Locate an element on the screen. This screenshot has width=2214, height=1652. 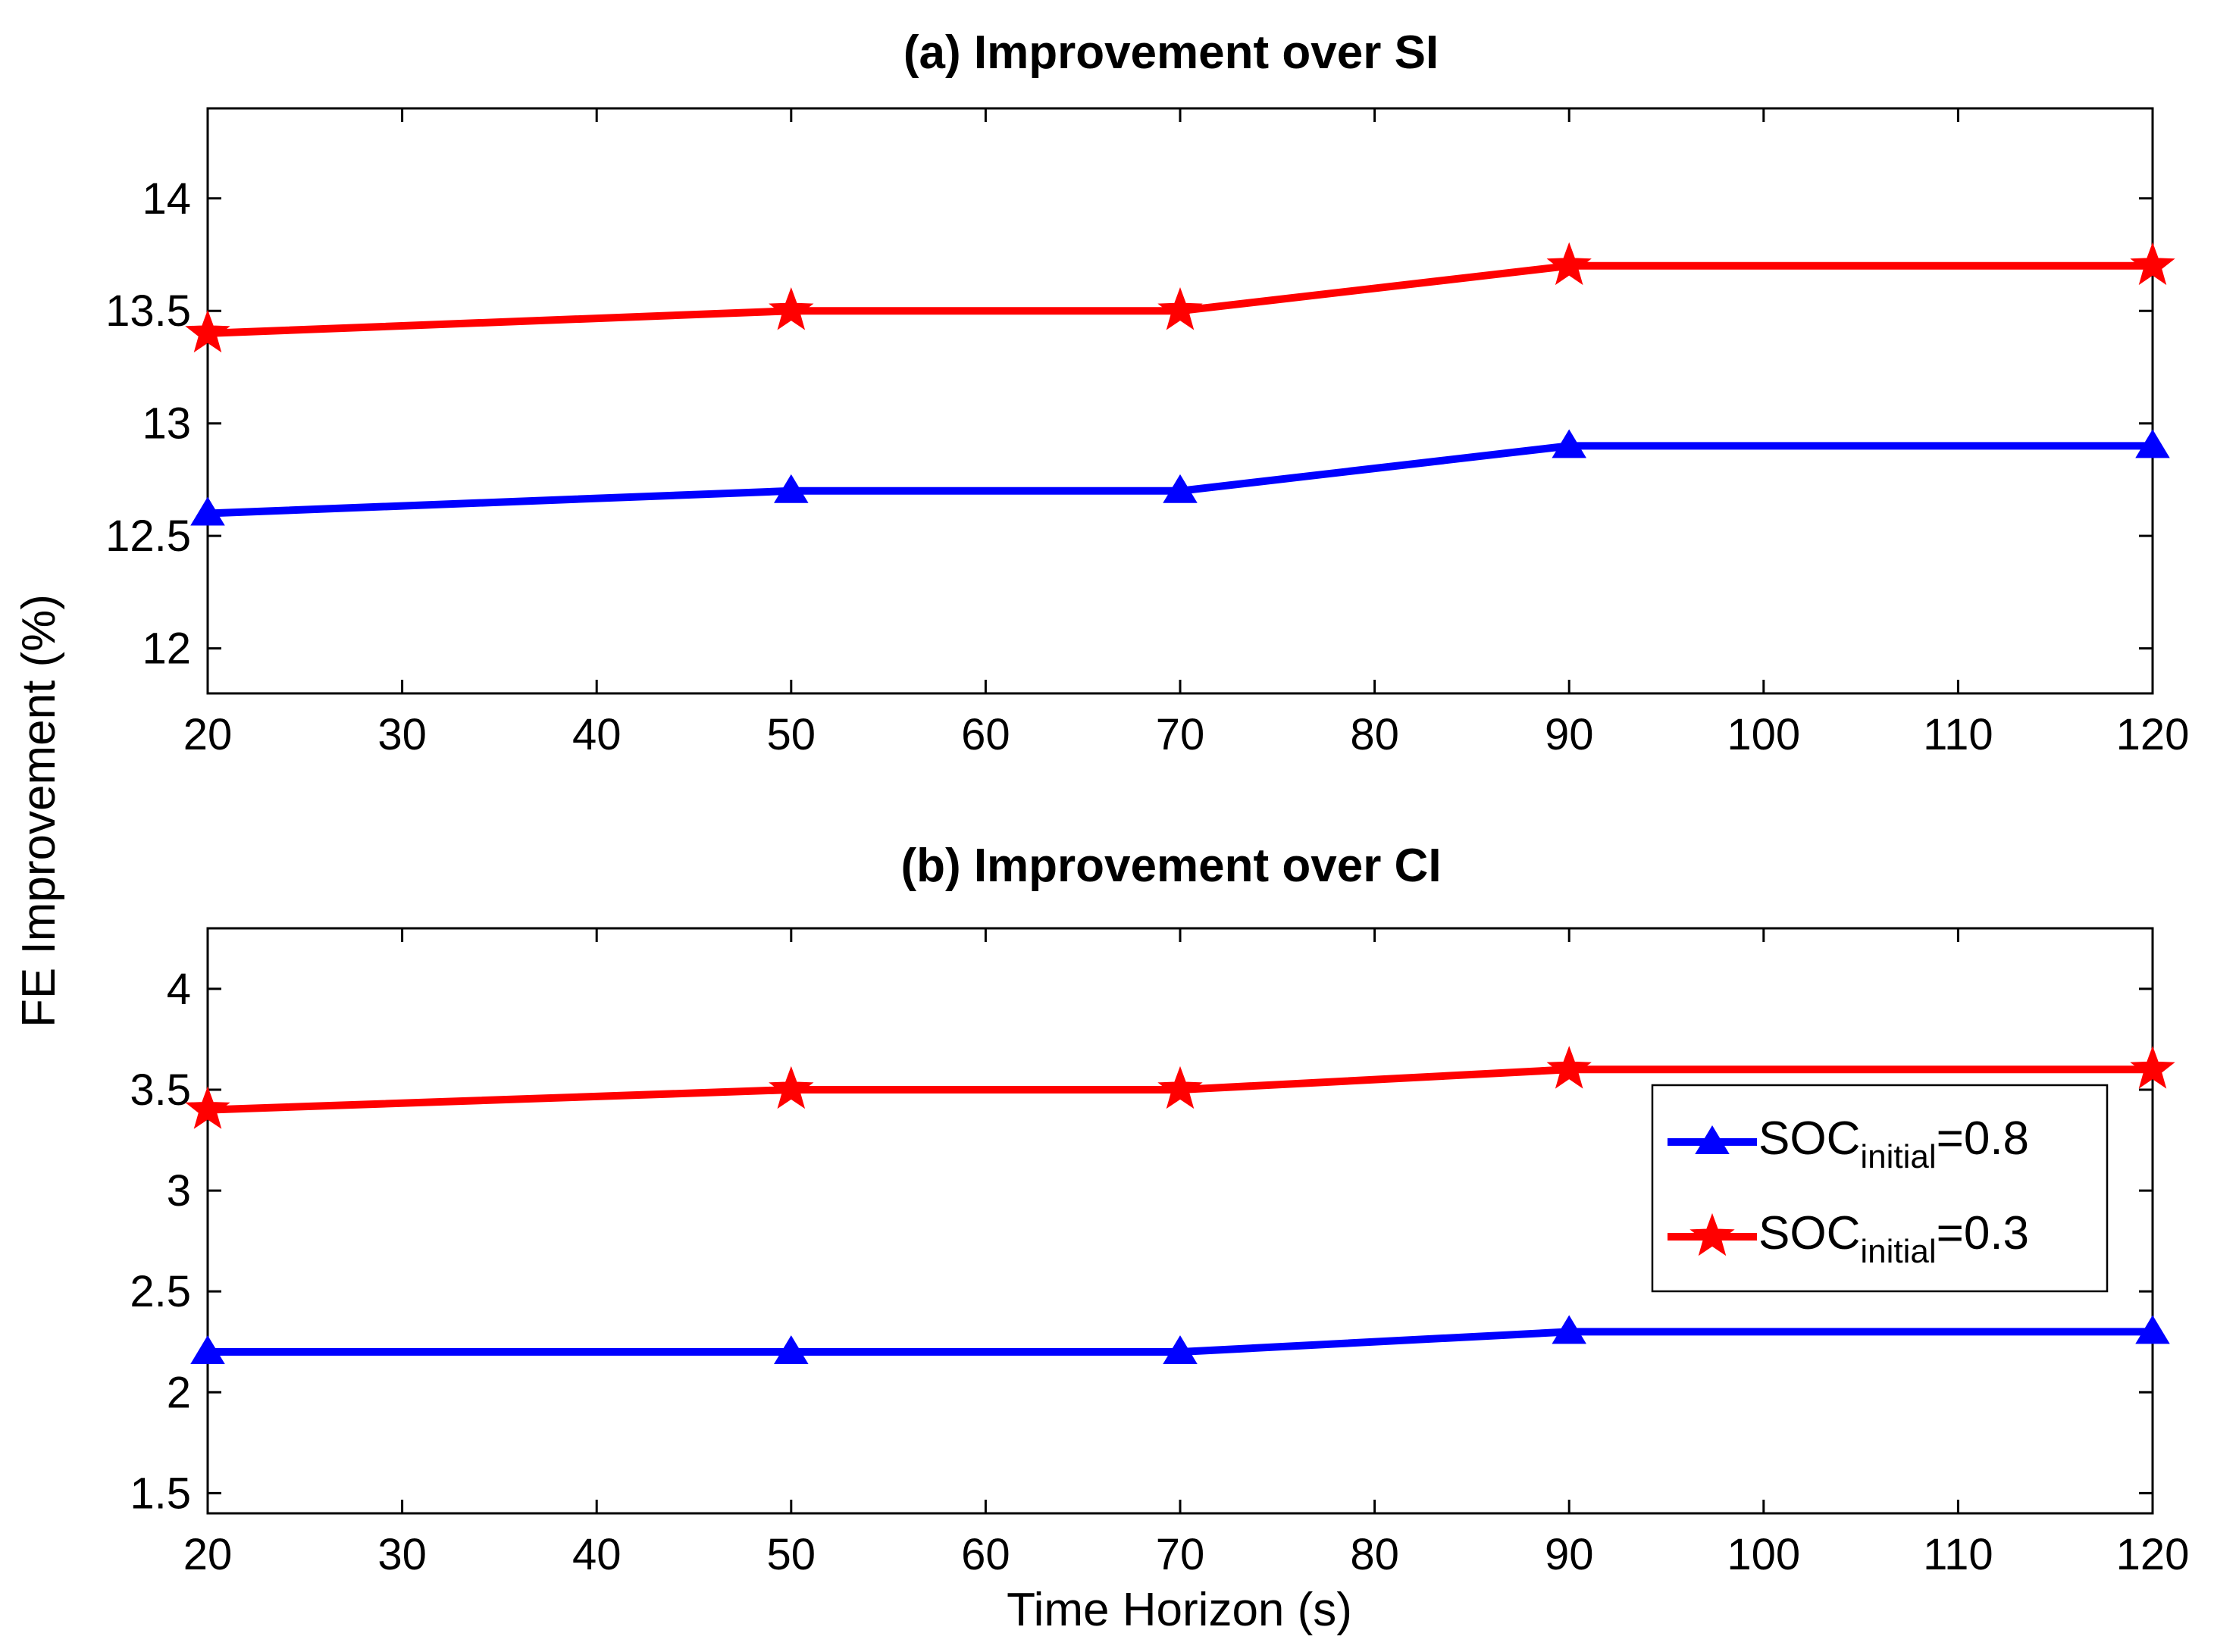
y-tick-label: 2 is located at coordinates (179, 1392).